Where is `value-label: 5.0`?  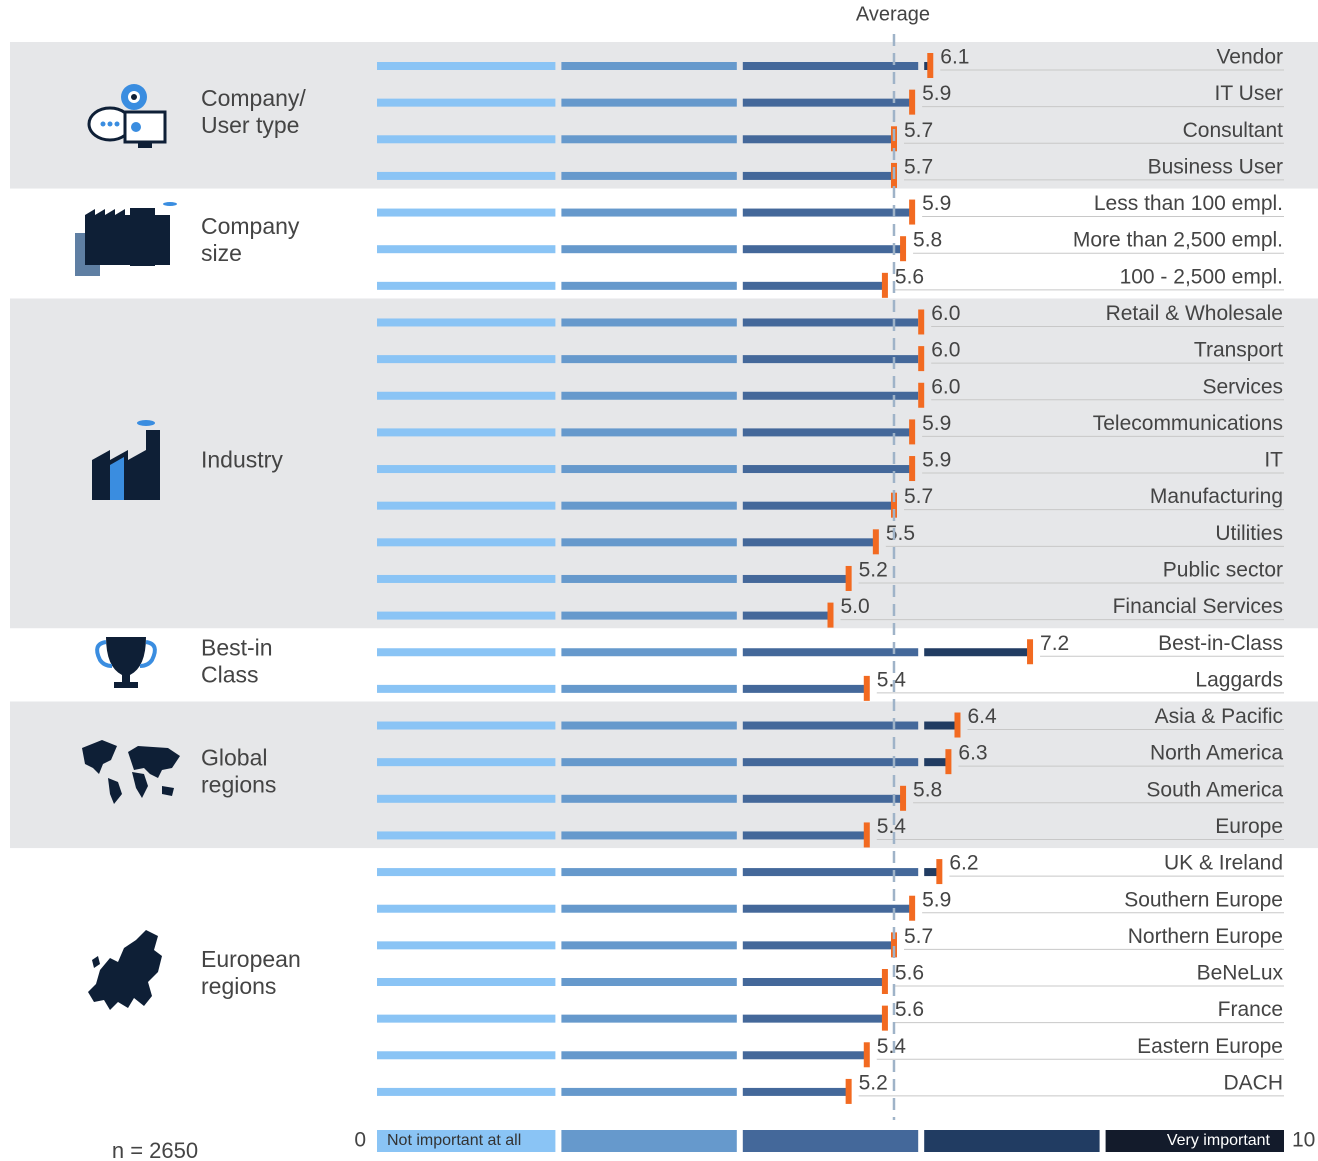 value-label: 5.0 is located at coordinates (855, 606).